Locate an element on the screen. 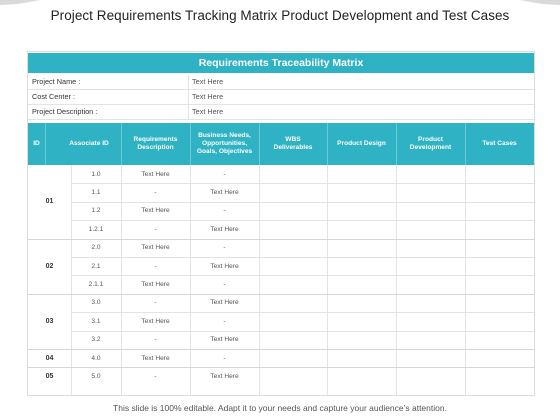  column-header-wbs-deliverables: WBS Deliverables is located at coordinates (293, 143).